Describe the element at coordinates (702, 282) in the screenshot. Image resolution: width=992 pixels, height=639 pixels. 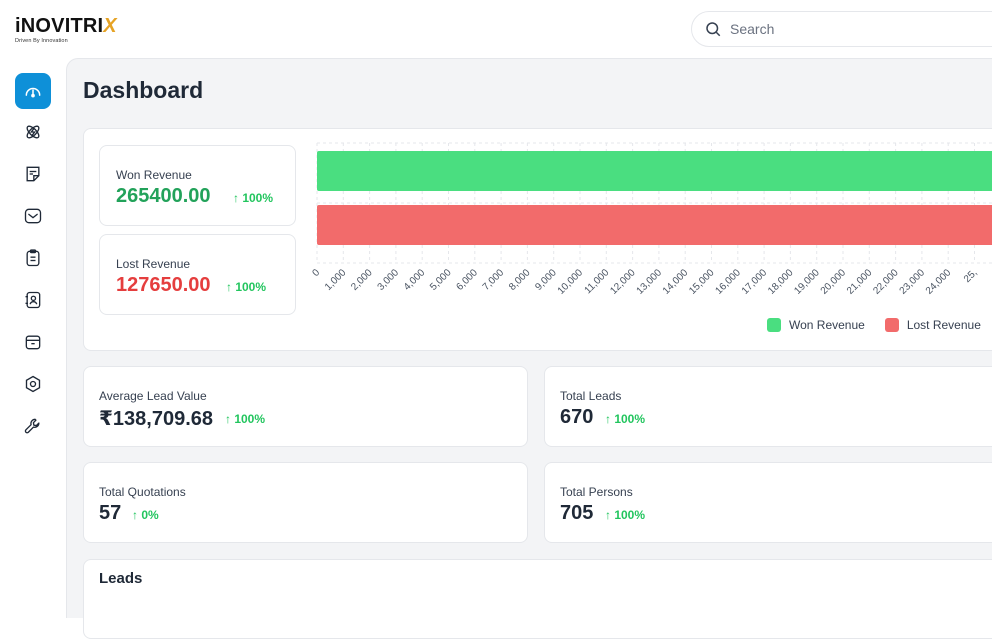
I see `x-tick-label: 15,000` at that location.